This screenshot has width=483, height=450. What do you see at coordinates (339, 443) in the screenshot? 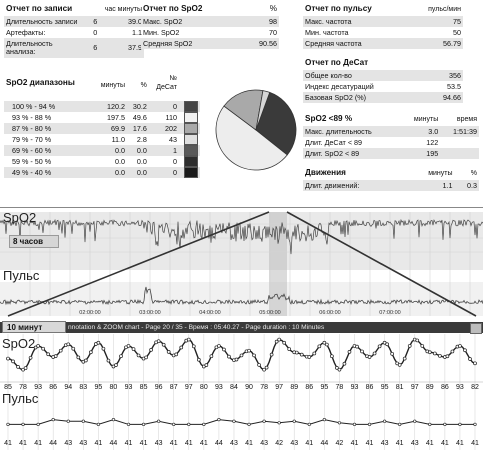
I see `zoom-pulse-value: 42` at bounding box center [339, 443].